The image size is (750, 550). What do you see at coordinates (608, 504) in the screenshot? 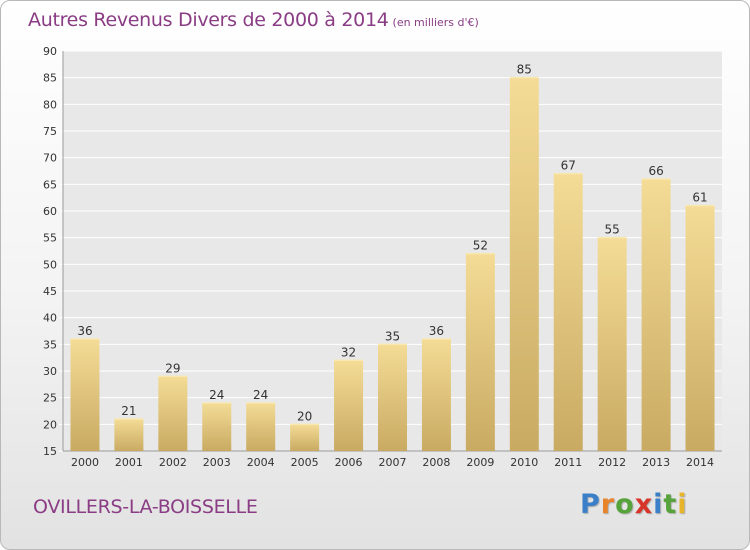
I see `logo-letter: r` at bounding box center [608, 504].